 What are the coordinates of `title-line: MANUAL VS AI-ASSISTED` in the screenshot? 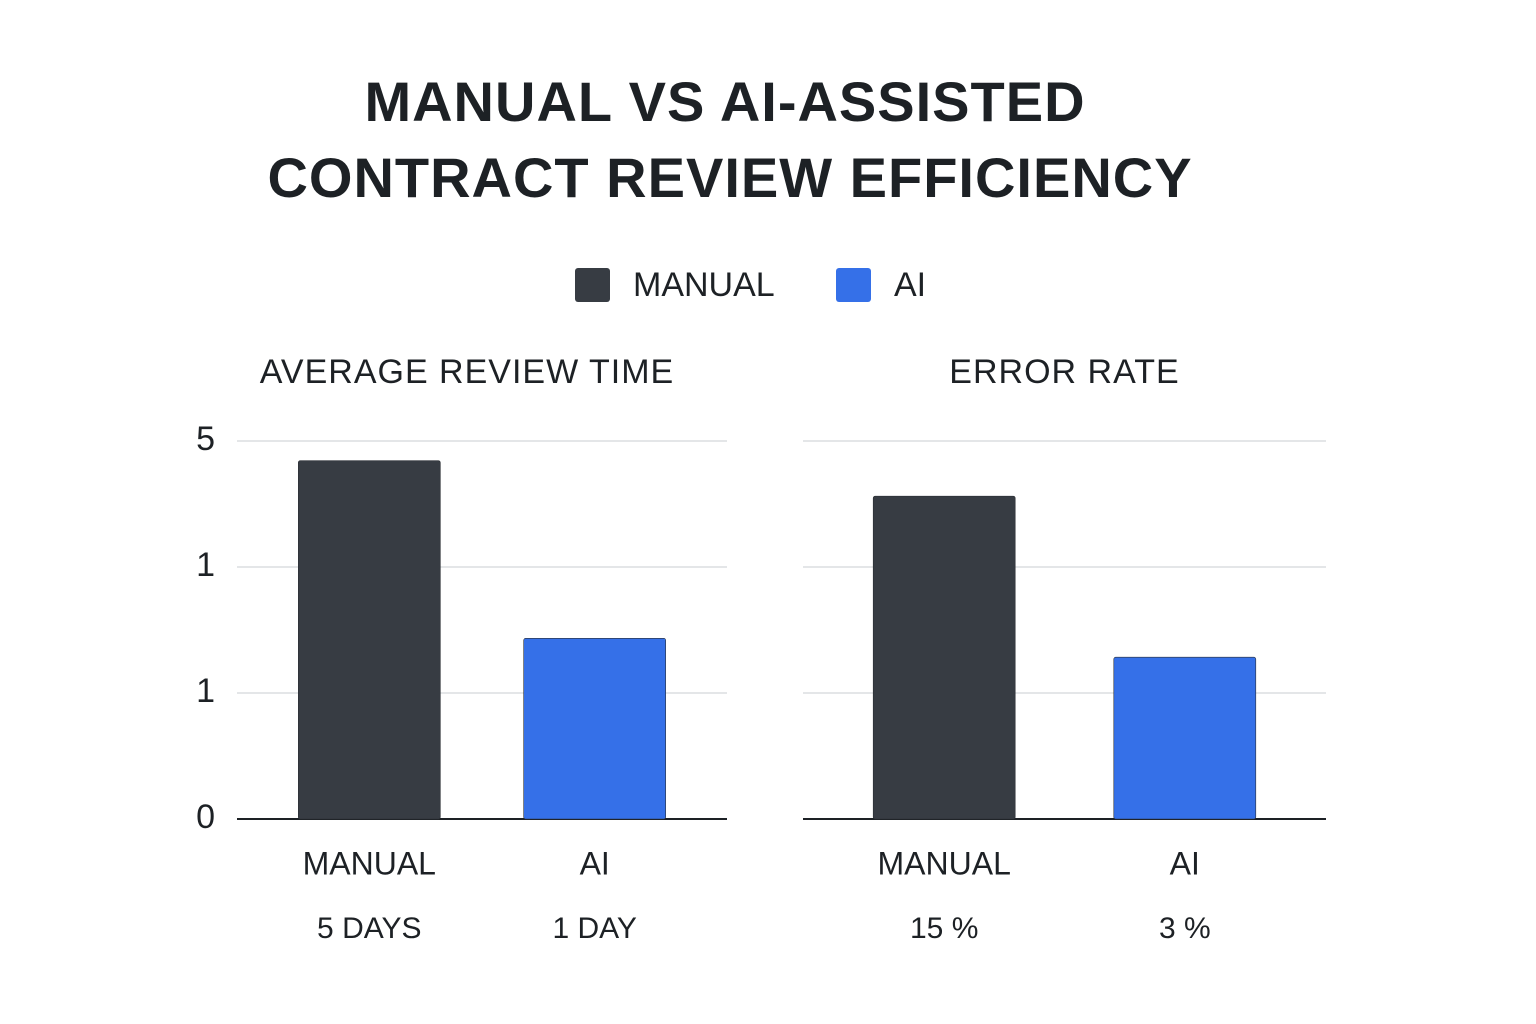 It's located at (724, 101).